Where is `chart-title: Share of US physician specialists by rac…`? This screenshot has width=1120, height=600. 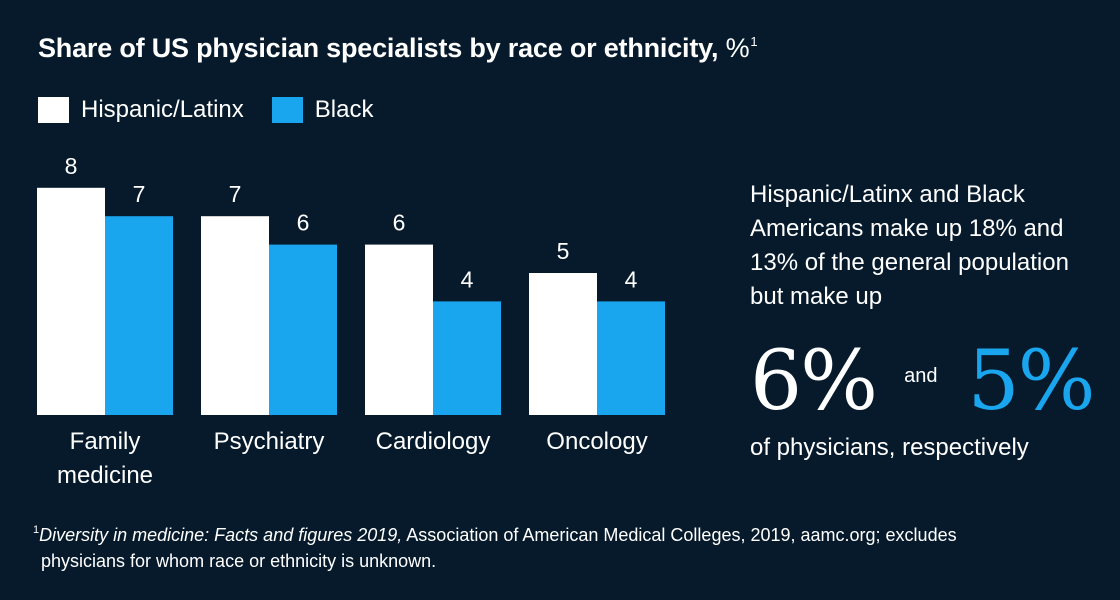
chart-title: Share of US physician specialists by rac… is located at coordinates (398, 48).